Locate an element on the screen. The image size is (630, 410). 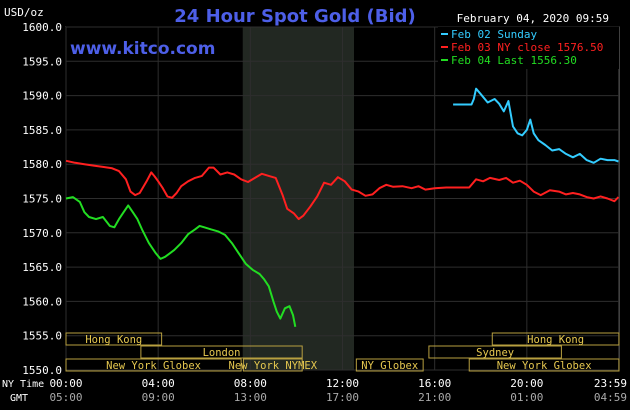
legend-entry: Feb 02 Sunday is located at coordinates (494, 34).